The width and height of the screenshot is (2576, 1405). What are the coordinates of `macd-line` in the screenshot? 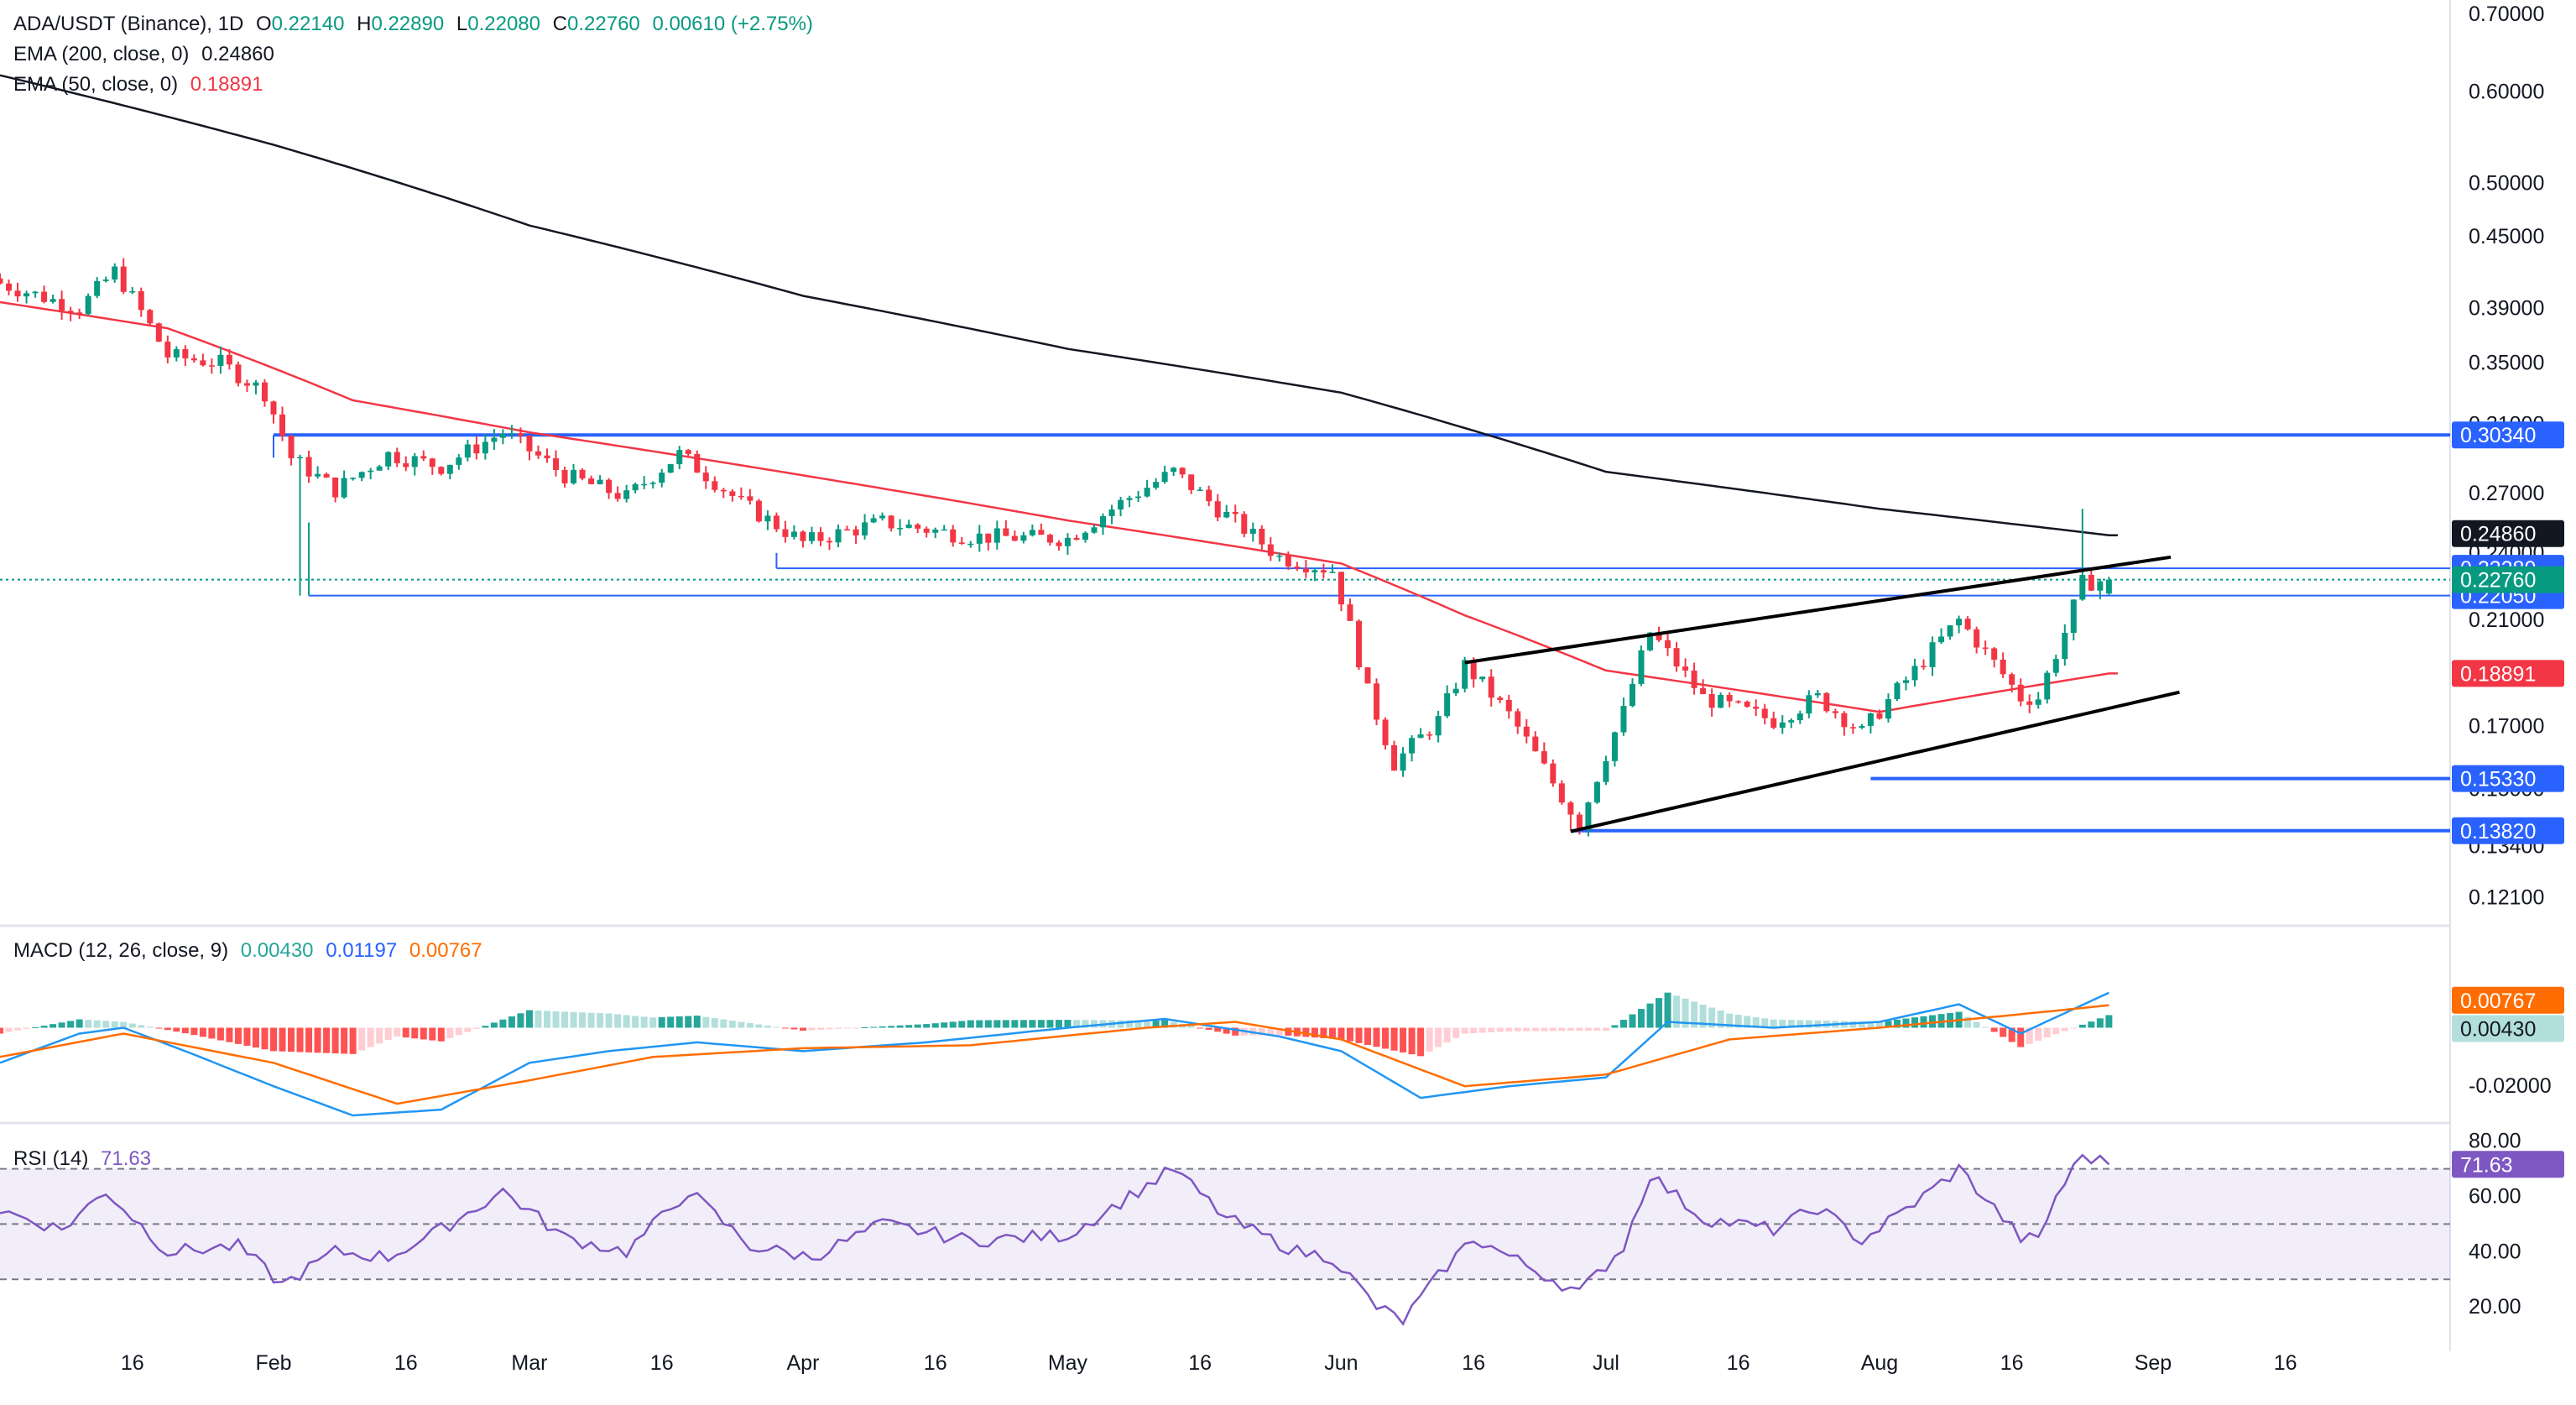 It's located at (1054, 1054).